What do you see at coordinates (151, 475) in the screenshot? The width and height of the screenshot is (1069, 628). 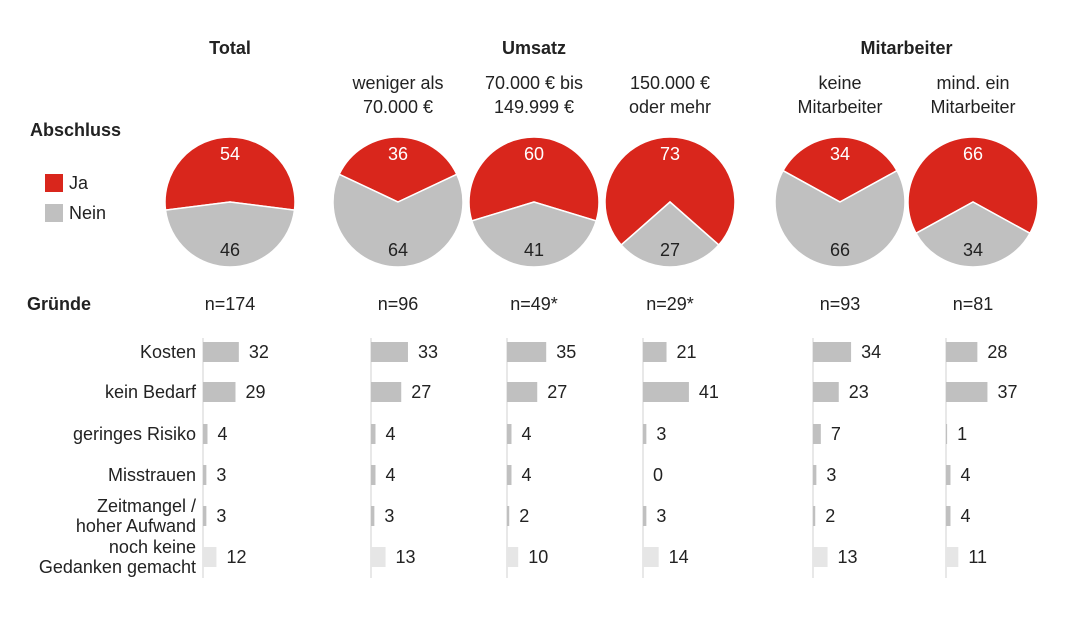 I see `category-label: Misstrauen` at bounding box center [151, 475].